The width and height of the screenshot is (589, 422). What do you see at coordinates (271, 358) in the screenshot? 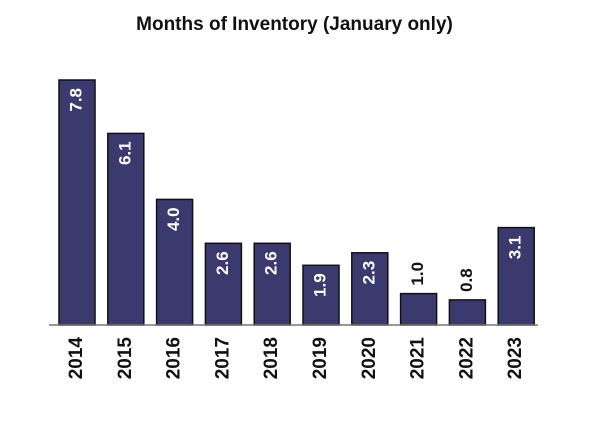
I see `x-tick-label-2018: 2018` at bounding box center [271, 358].